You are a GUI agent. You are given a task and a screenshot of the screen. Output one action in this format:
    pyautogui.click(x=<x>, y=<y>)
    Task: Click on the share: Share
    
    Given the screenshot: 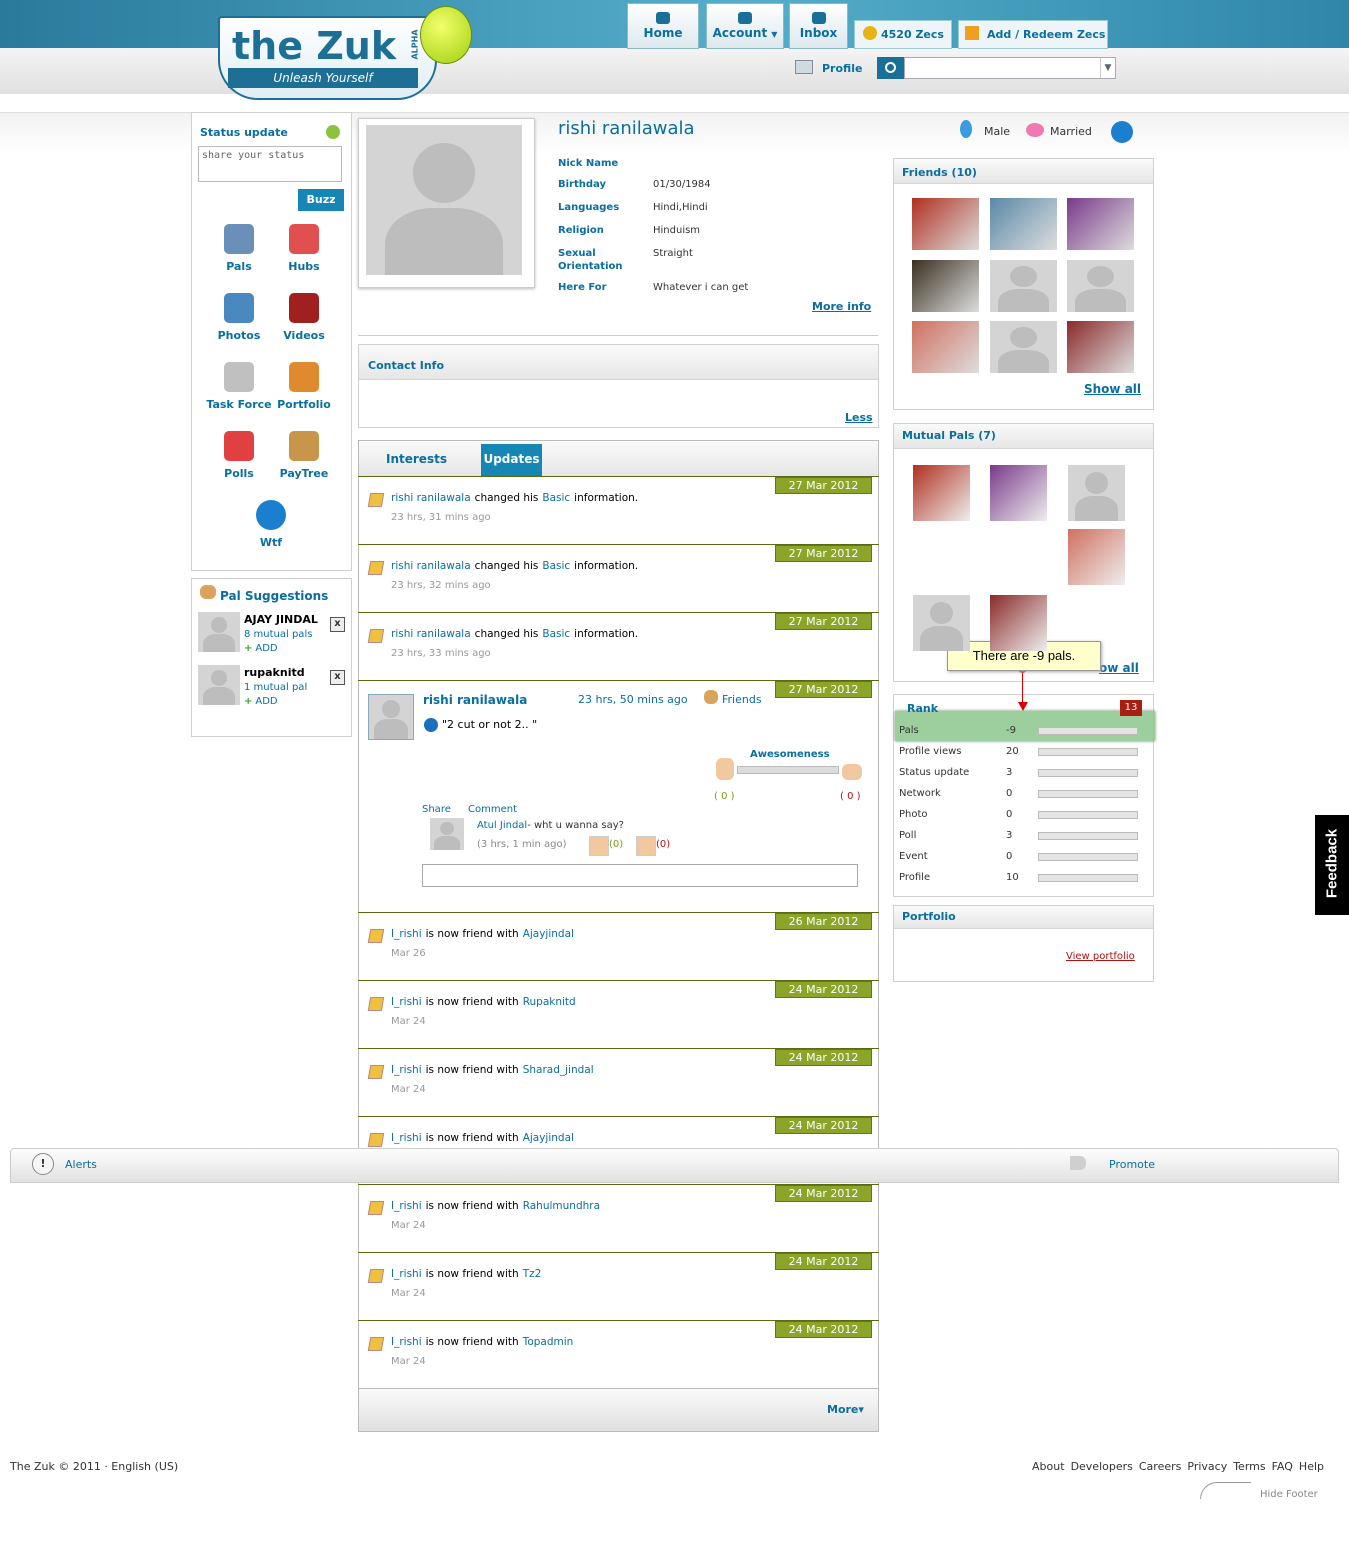 What is the action you would take?
    pyautogui.click(x=436, y=809)
    